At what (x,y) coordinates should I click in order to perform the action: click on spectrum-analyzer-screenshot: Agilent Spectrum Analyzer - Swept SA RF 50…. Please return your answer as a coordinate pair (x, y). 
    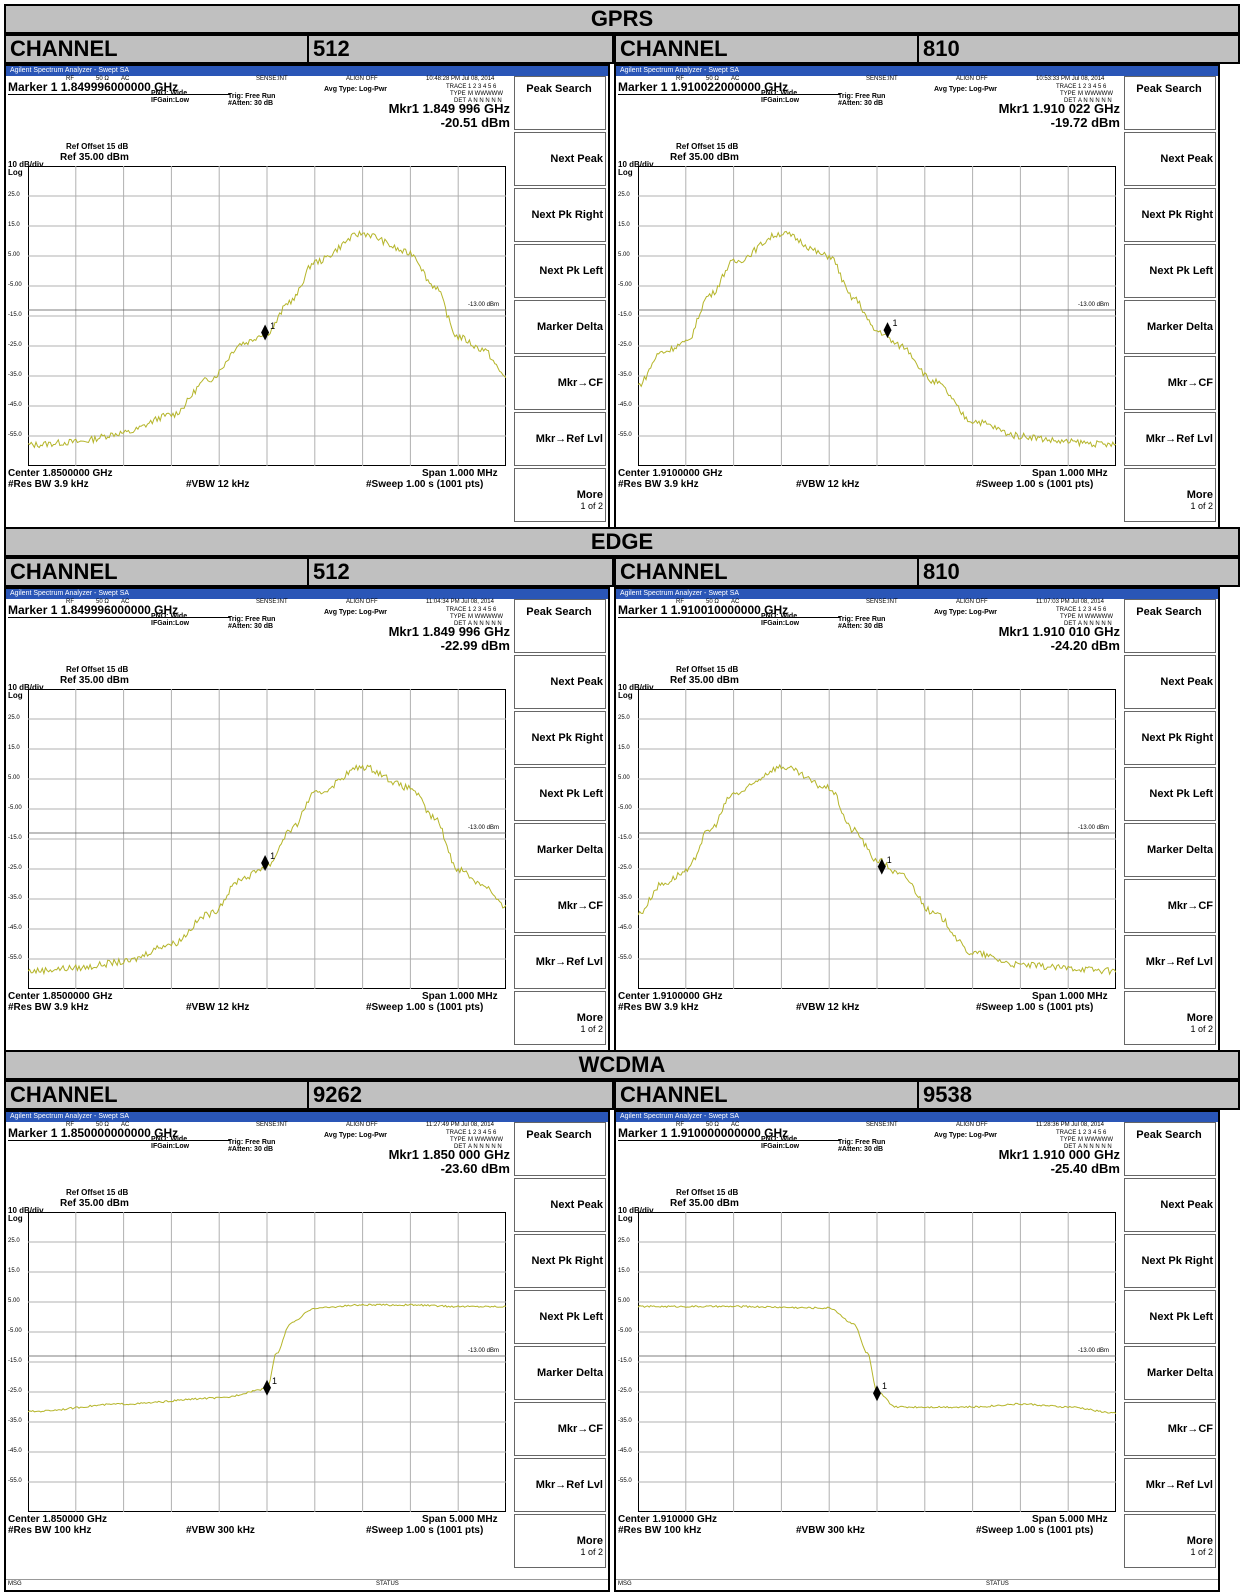
    Looking at the image, I should click on (307, 828).